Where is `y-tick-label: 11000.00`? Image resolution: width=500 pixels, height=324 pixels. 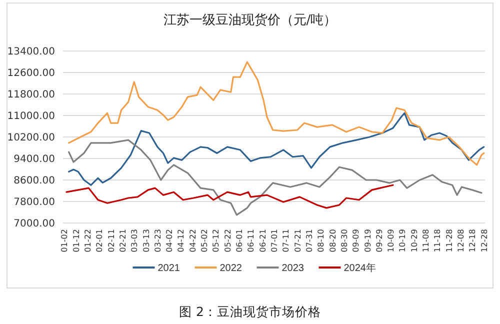 y-tick-label: 11000.00 is located at coordinates (31, 116).